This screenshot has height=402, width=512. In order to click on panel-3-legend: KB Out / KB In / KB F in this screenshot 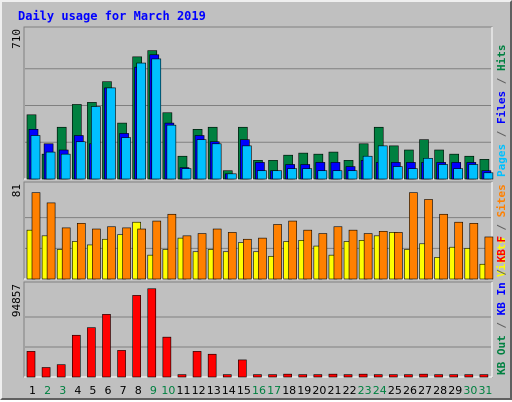, I will do `click(501, 305)`.